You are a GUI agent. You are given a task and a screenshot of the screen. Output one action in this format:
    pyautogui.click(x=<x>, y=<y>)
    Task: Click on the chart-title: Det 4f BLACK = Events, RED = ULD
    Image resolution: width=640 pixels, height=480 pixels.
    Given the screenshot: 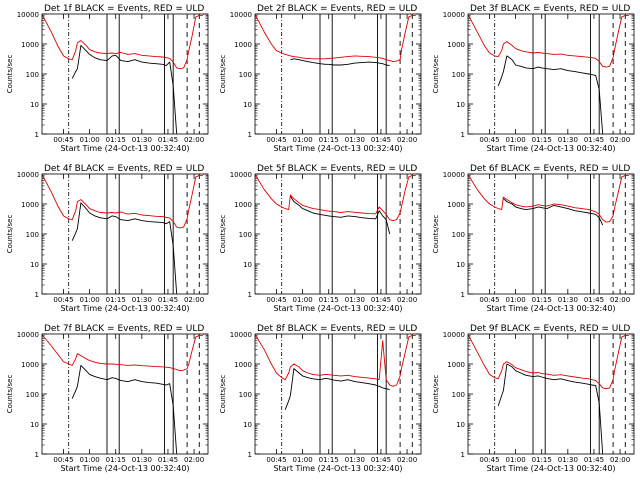 What is the action you would take?
    pyautogui.click(x=124, y=169)
    